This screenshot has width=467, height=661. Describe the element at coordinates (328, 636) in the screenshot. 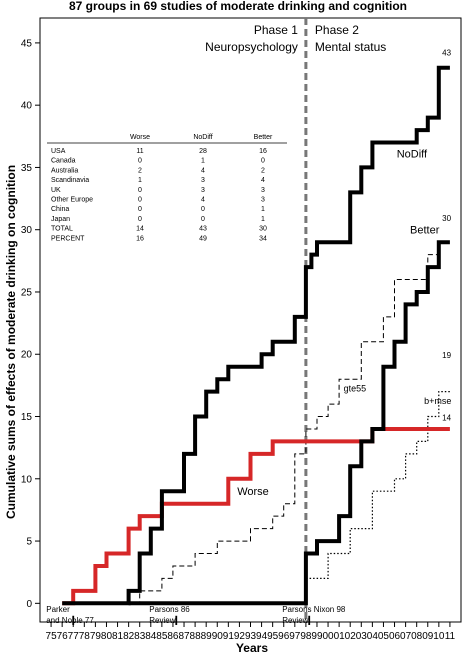

I see `x-tick-label: 00` at that location.